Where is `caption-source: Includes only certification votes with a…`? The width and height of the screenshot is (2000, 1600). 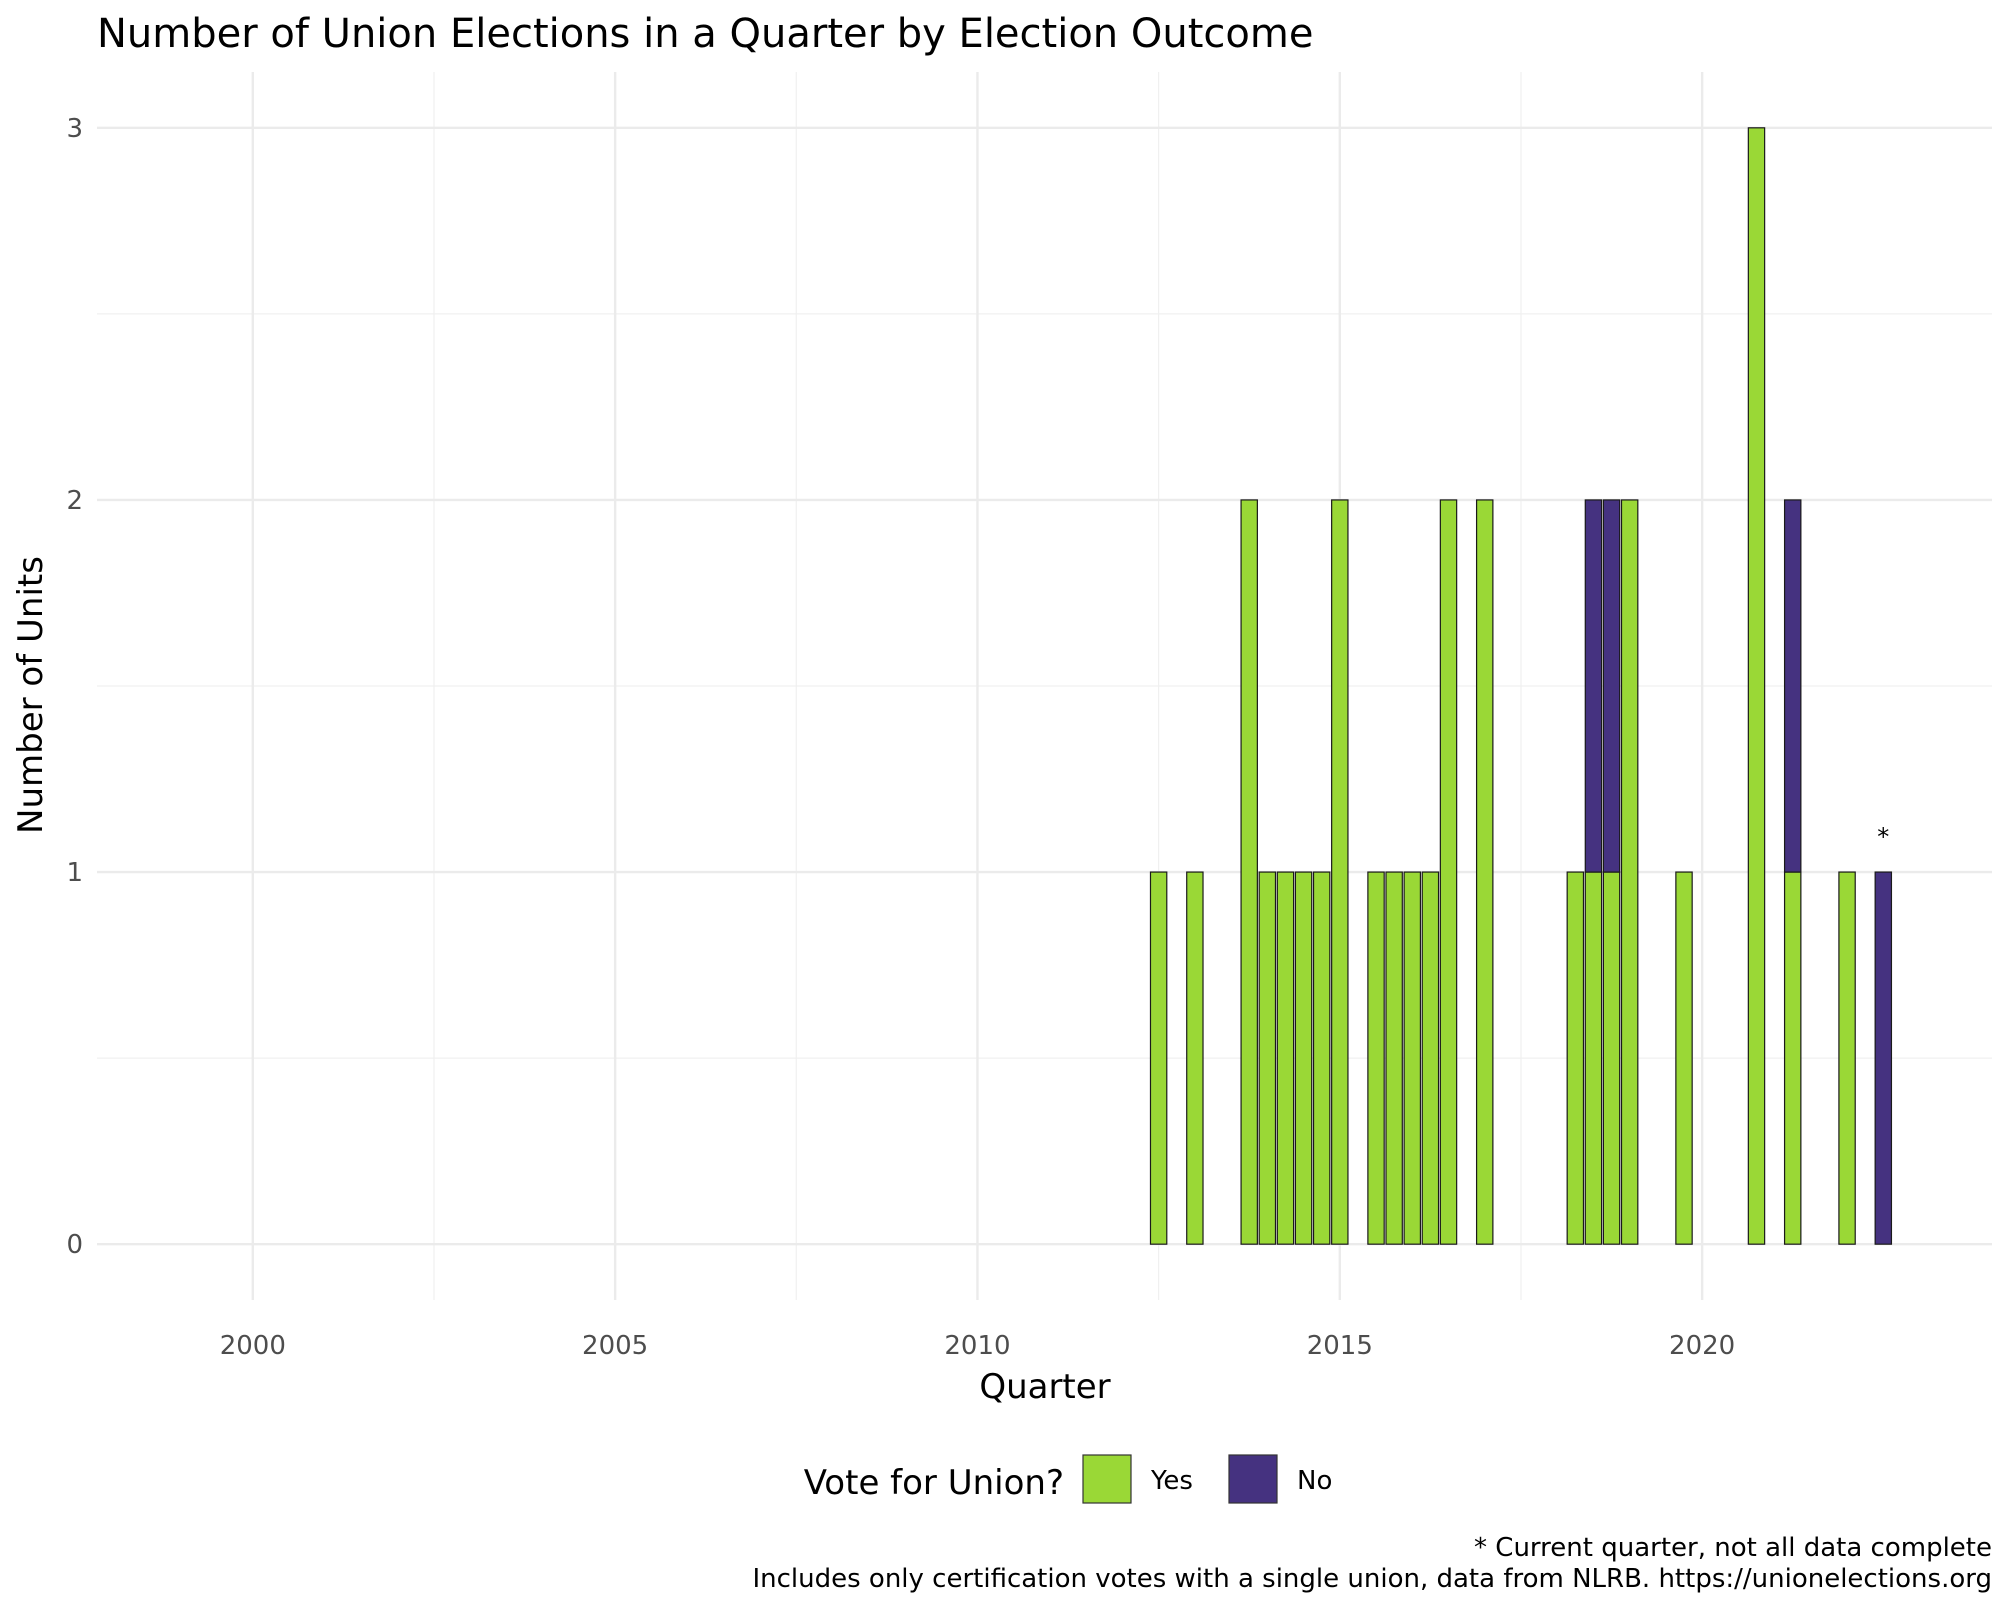
caption-source: Includes only certification votes with a… is located at coordinates (1372, 1579).